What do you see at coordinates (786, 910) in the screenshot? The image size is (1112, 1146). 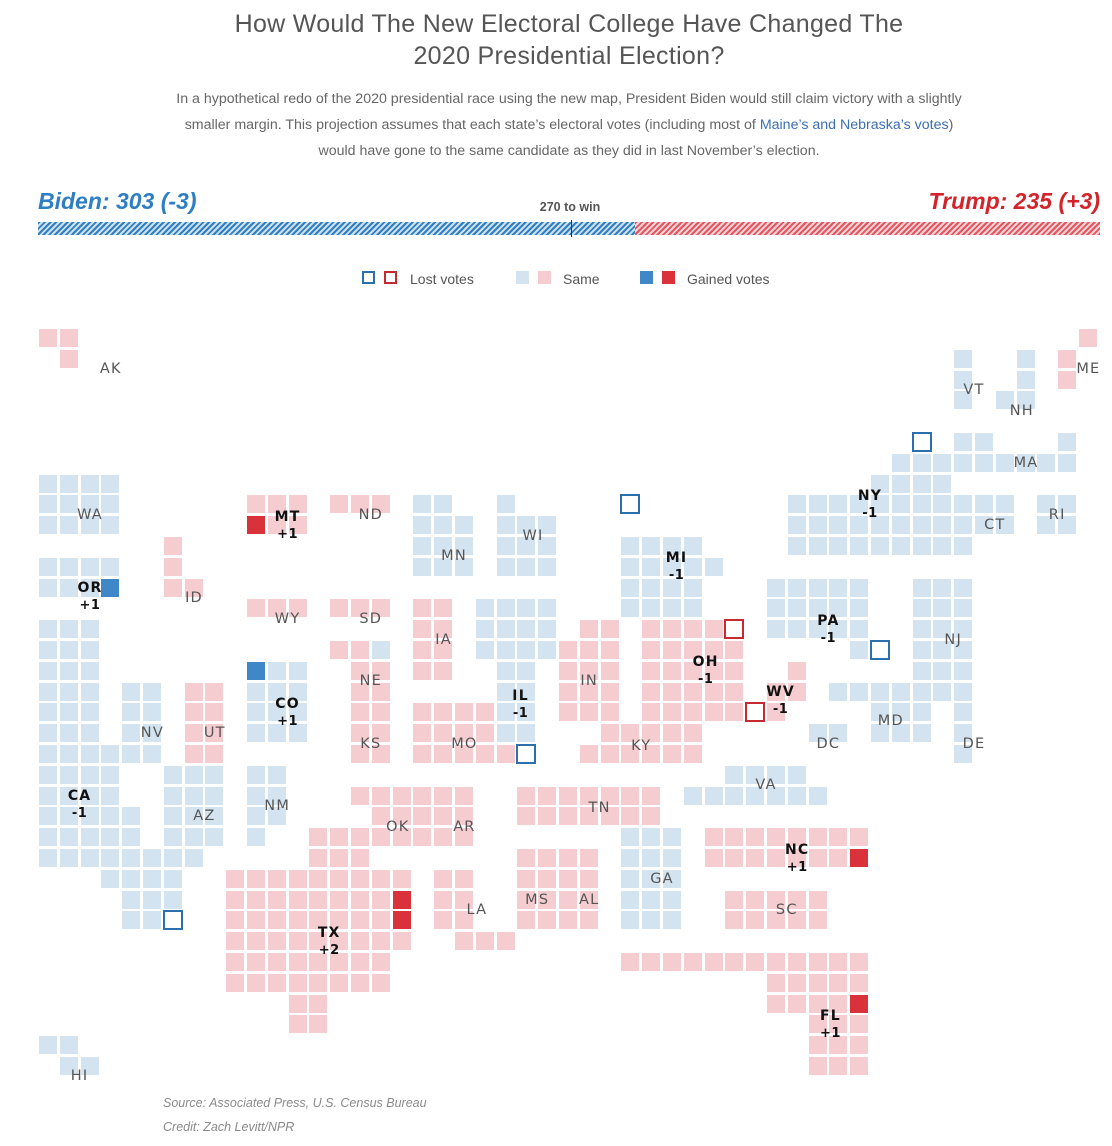 I see `state-abbr: SC` at bounding box center [786, 910].